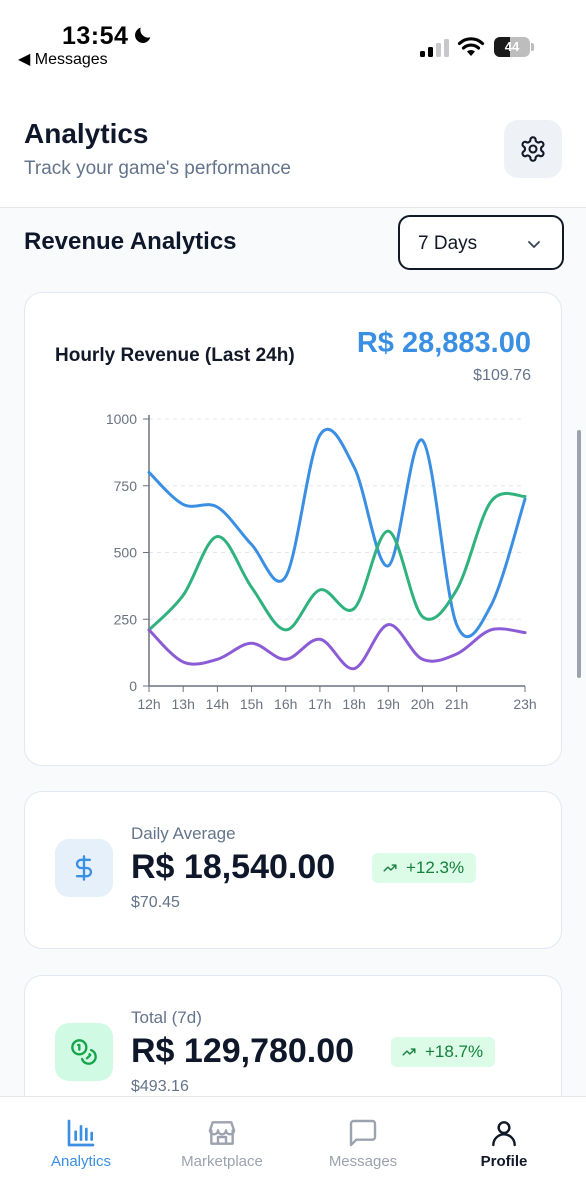  I want to click on nav-label: Messages, so click(363, 1161).